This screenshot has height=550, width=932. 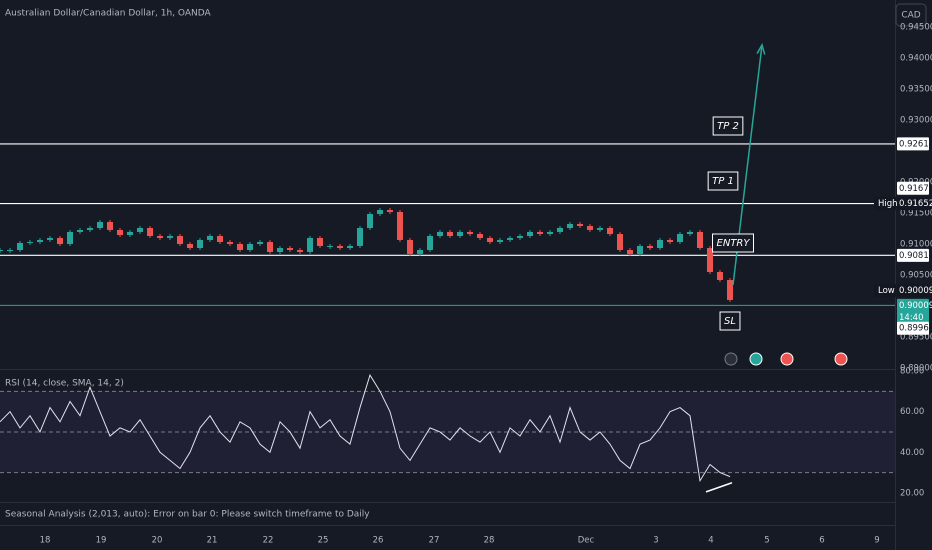 I want to click on y-tick-label: 0.89000, so click(x=916, y=369).